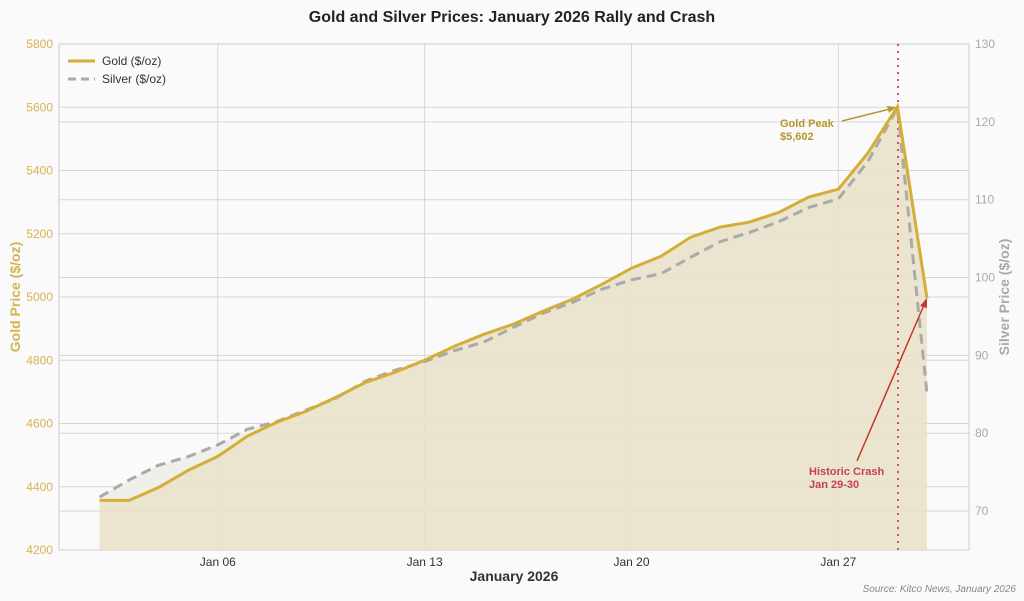 The width and height of the screenshot is (1024, 601). I want to click on peak-annotation: Gold Peak $5,602, so click(838, 124).